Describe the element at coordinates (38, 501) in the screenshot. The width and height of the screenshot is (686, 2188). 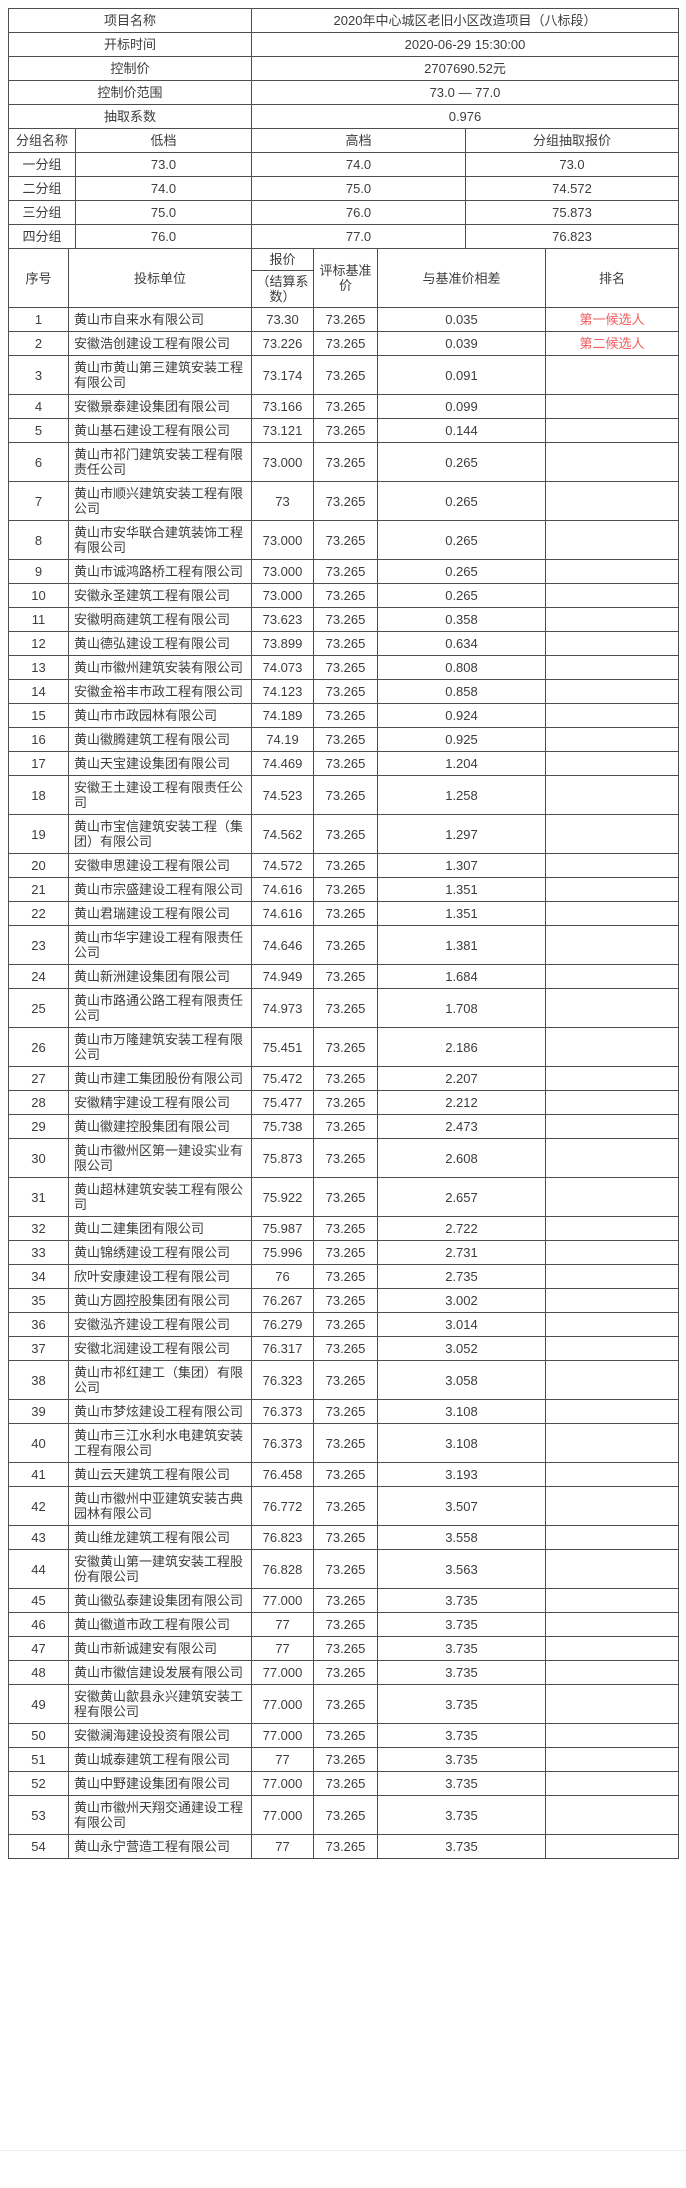
I see `bid-seq: 7` at that location.